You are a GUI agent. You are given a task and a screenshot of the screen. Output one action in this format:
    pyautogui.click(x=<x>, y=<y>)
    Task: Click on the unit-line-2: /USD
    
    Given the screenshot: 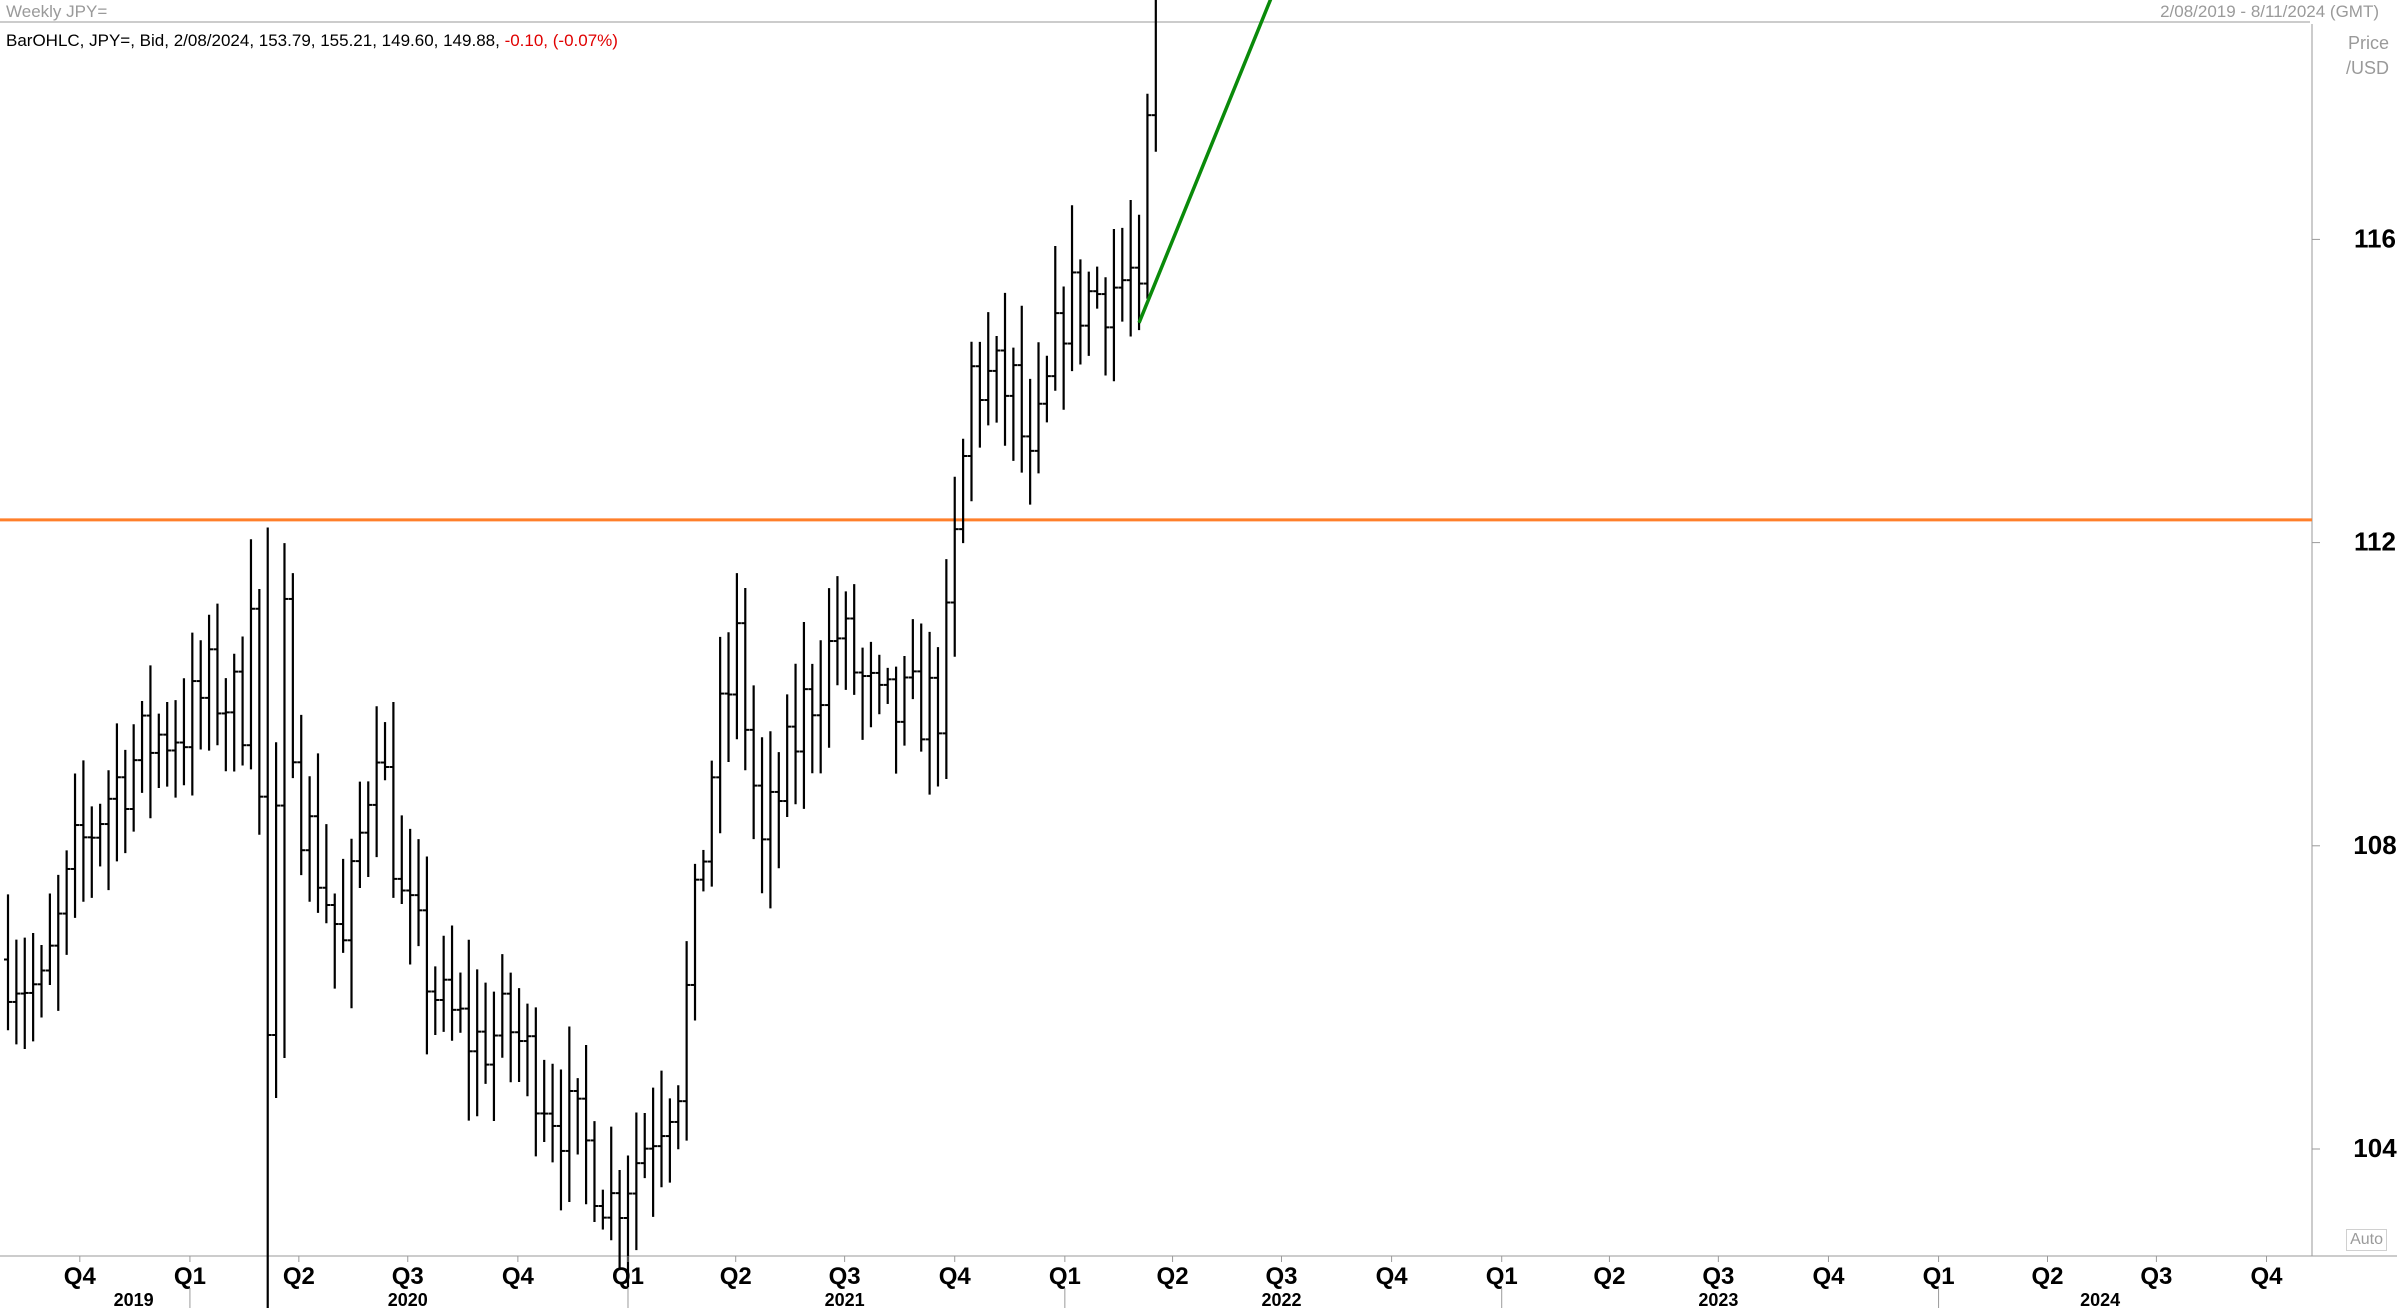 What is the action you would take?
    pyautogui.click(x=2367, y=68)
    